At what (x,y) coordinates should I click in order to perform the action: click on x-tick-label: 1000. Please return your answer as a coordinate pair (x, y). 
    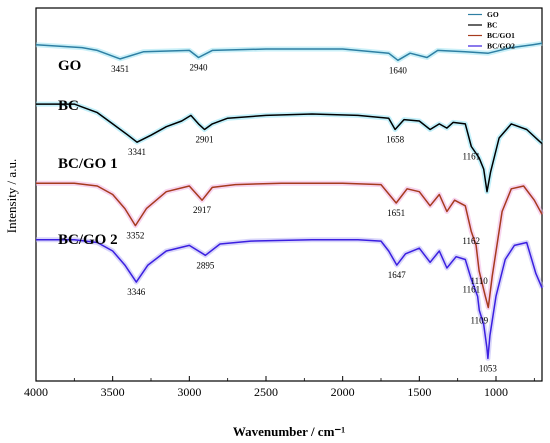
    Looking at the image, I should click on (496, 392).